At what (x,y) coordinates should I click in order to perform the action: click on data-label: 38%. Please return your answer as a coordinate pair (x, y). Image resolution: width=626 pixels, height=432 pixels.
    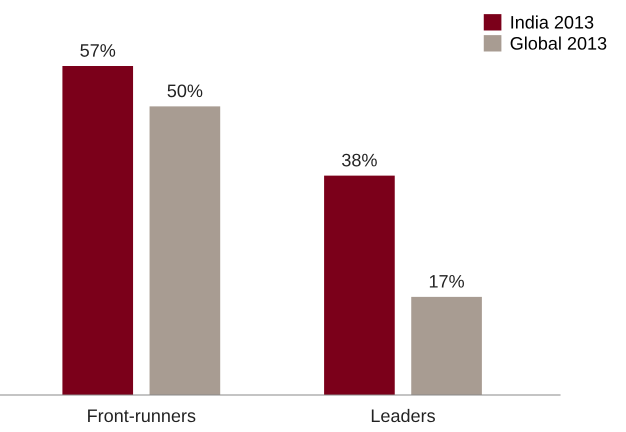
    Looking at the image, I should click on (359, 160).